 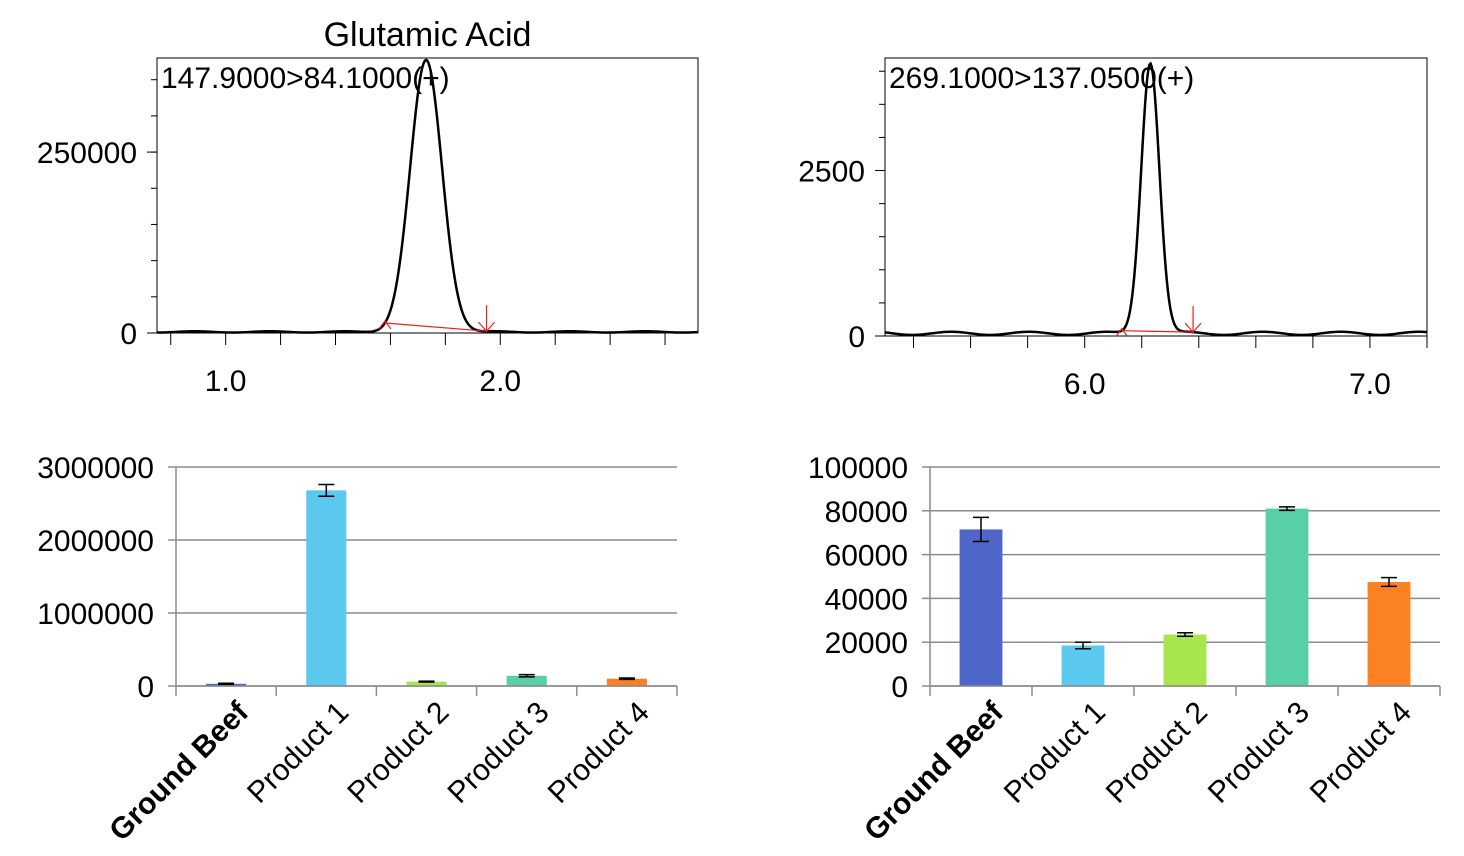 What do you see at coordinates (866, 512) in the screenshot?
I see `y-tick-label: 80000` at bounding box center [866, 512].